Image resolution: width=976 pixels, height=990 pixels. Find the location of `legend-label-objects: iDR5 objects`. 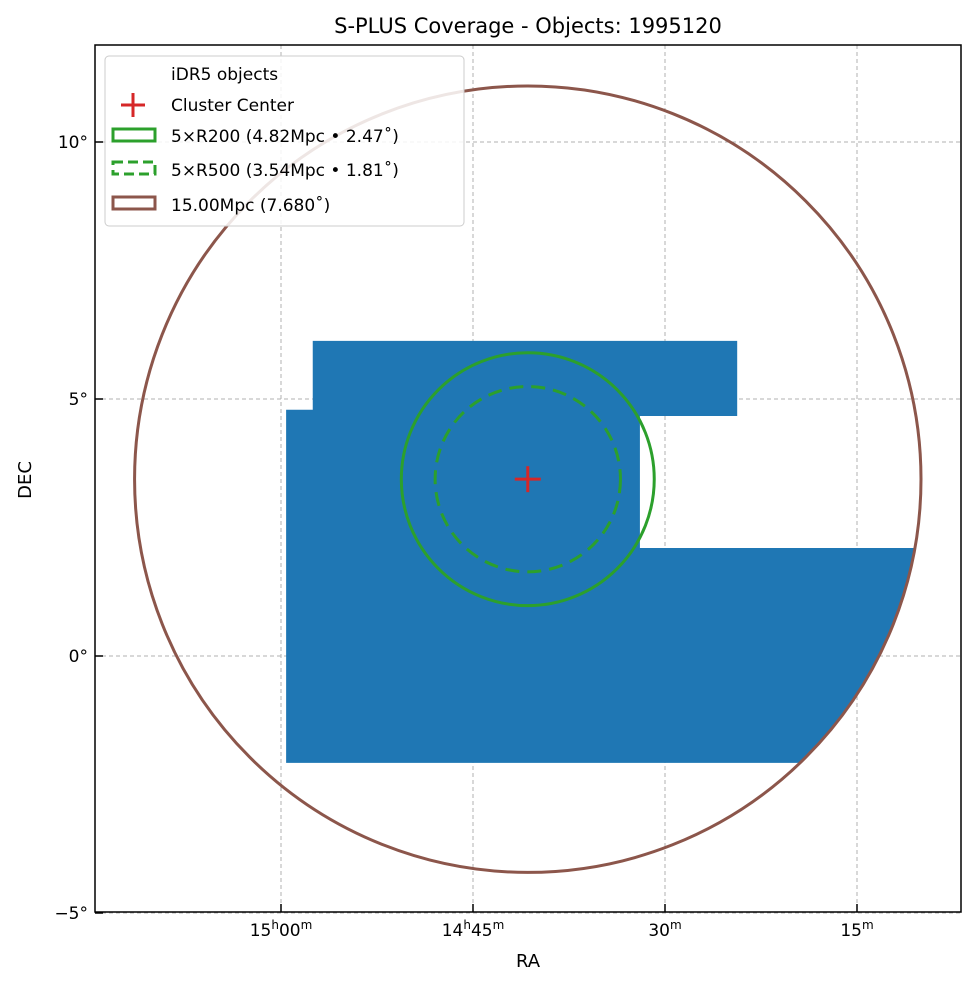

legend-label-objects: iDR5 objects is located at coordinates (224, 75).